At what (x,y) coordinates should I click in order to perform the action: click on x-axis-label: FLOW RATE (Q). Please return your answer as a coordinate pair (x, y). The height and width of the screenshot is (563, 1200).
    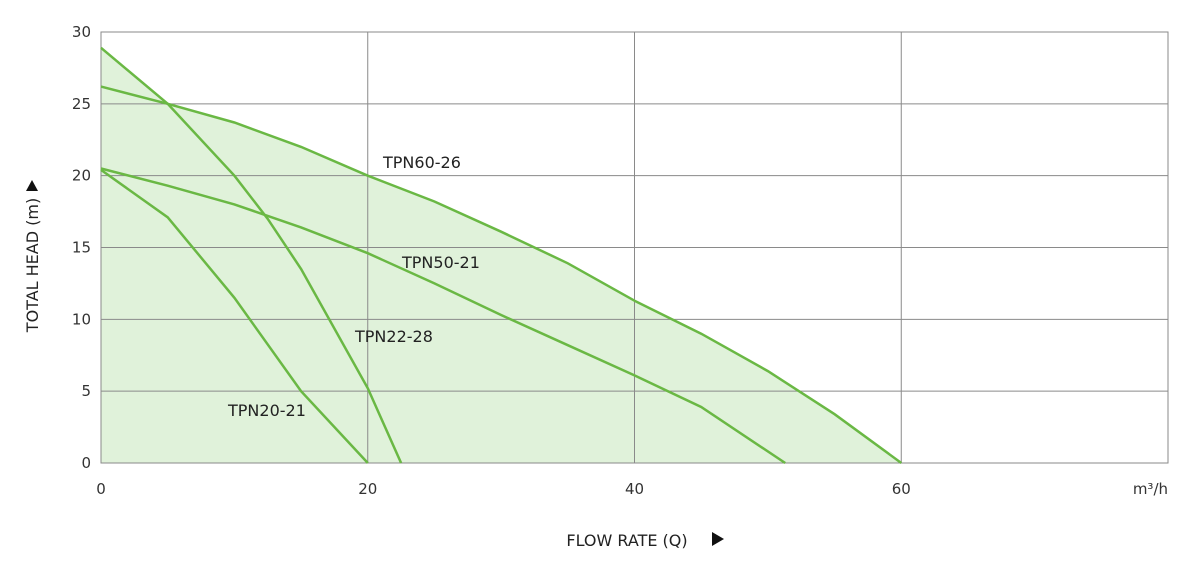
    Looking at the image, I should click on (626, 540).